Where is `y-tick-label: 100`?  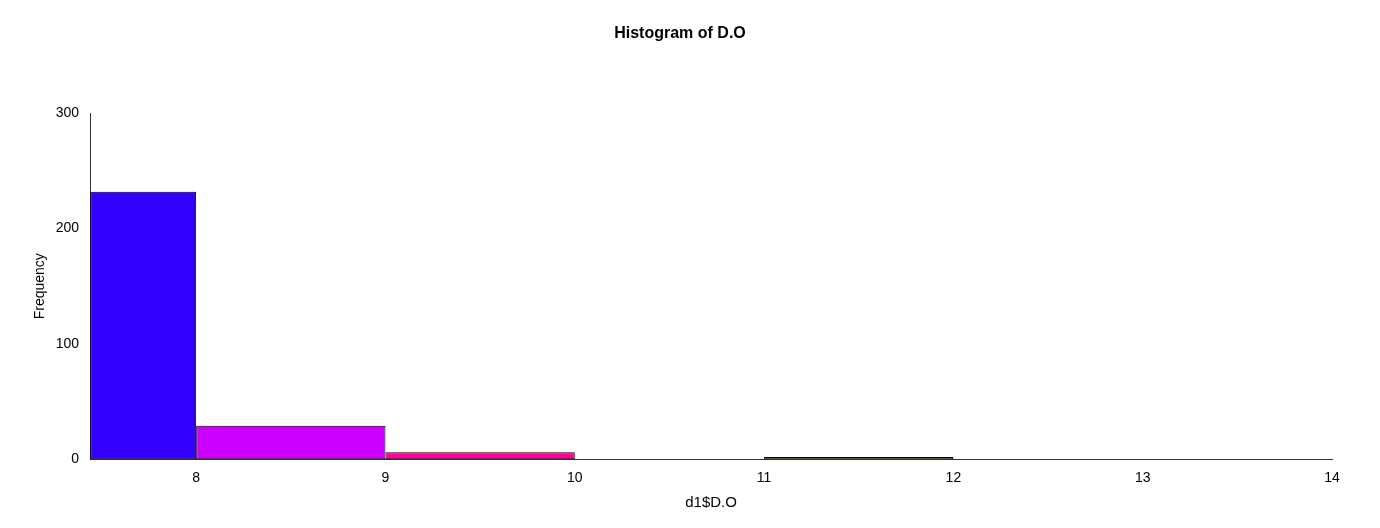 y-tick-label: 100 is located at coordinates (67, 342).